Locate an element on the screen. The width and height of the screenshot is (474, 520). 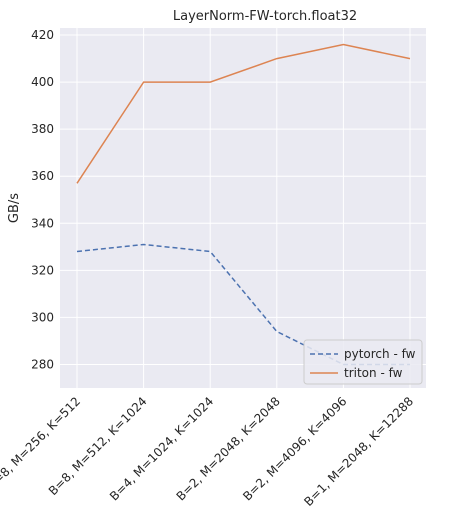
y-tick-label: 320 is located at coordinates (42, 270).